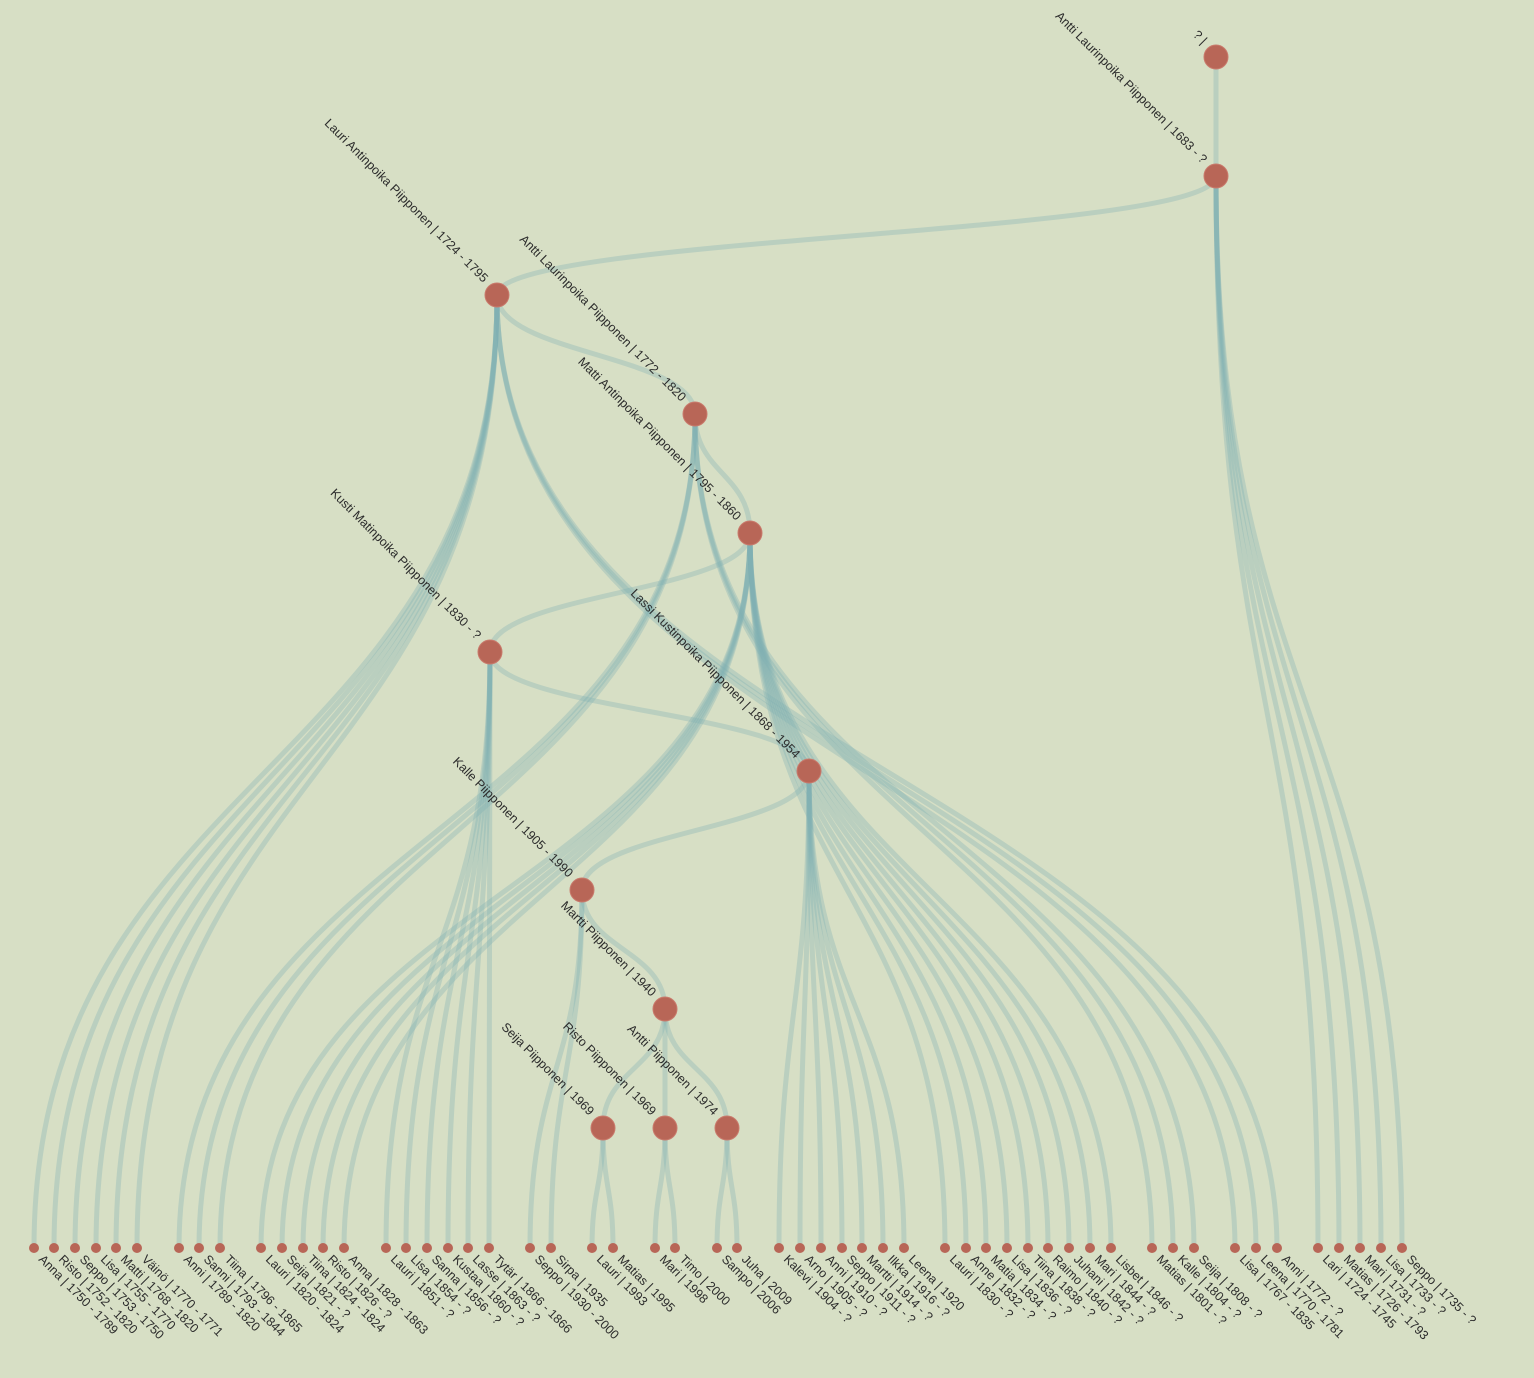 This screenshot has width=1534, height=1378. What do you see at coordinates (490, 652) in the screenshot?
I see `person-node-kusti` at bounding box center [490, 652].